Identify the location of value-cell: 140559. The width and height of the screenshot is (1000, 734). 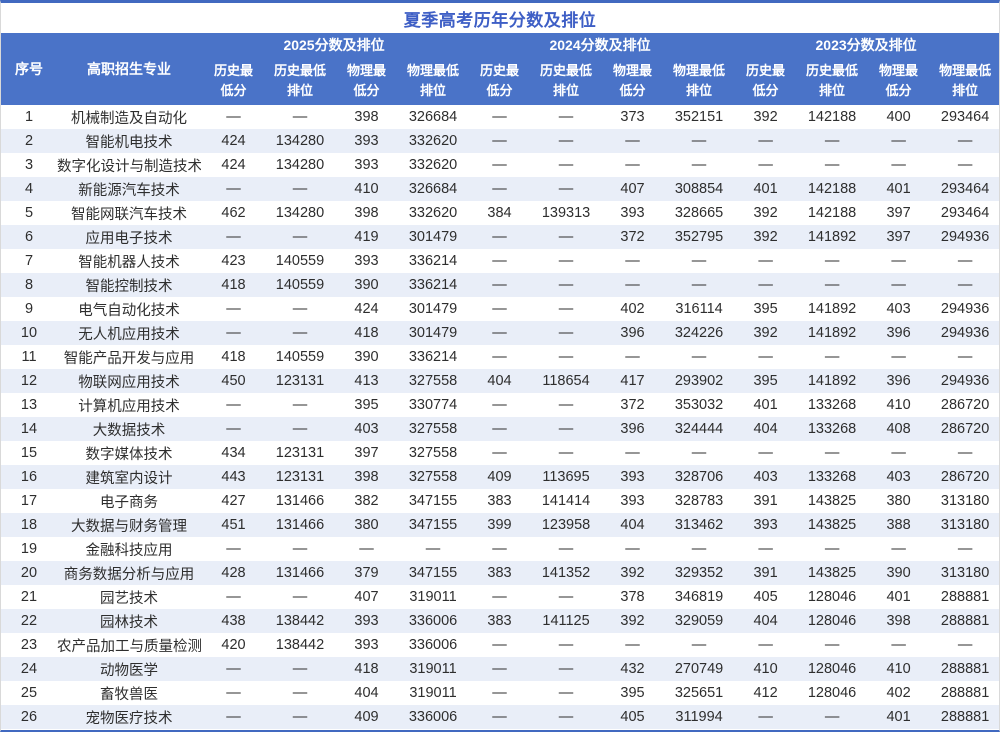
(300, 357).